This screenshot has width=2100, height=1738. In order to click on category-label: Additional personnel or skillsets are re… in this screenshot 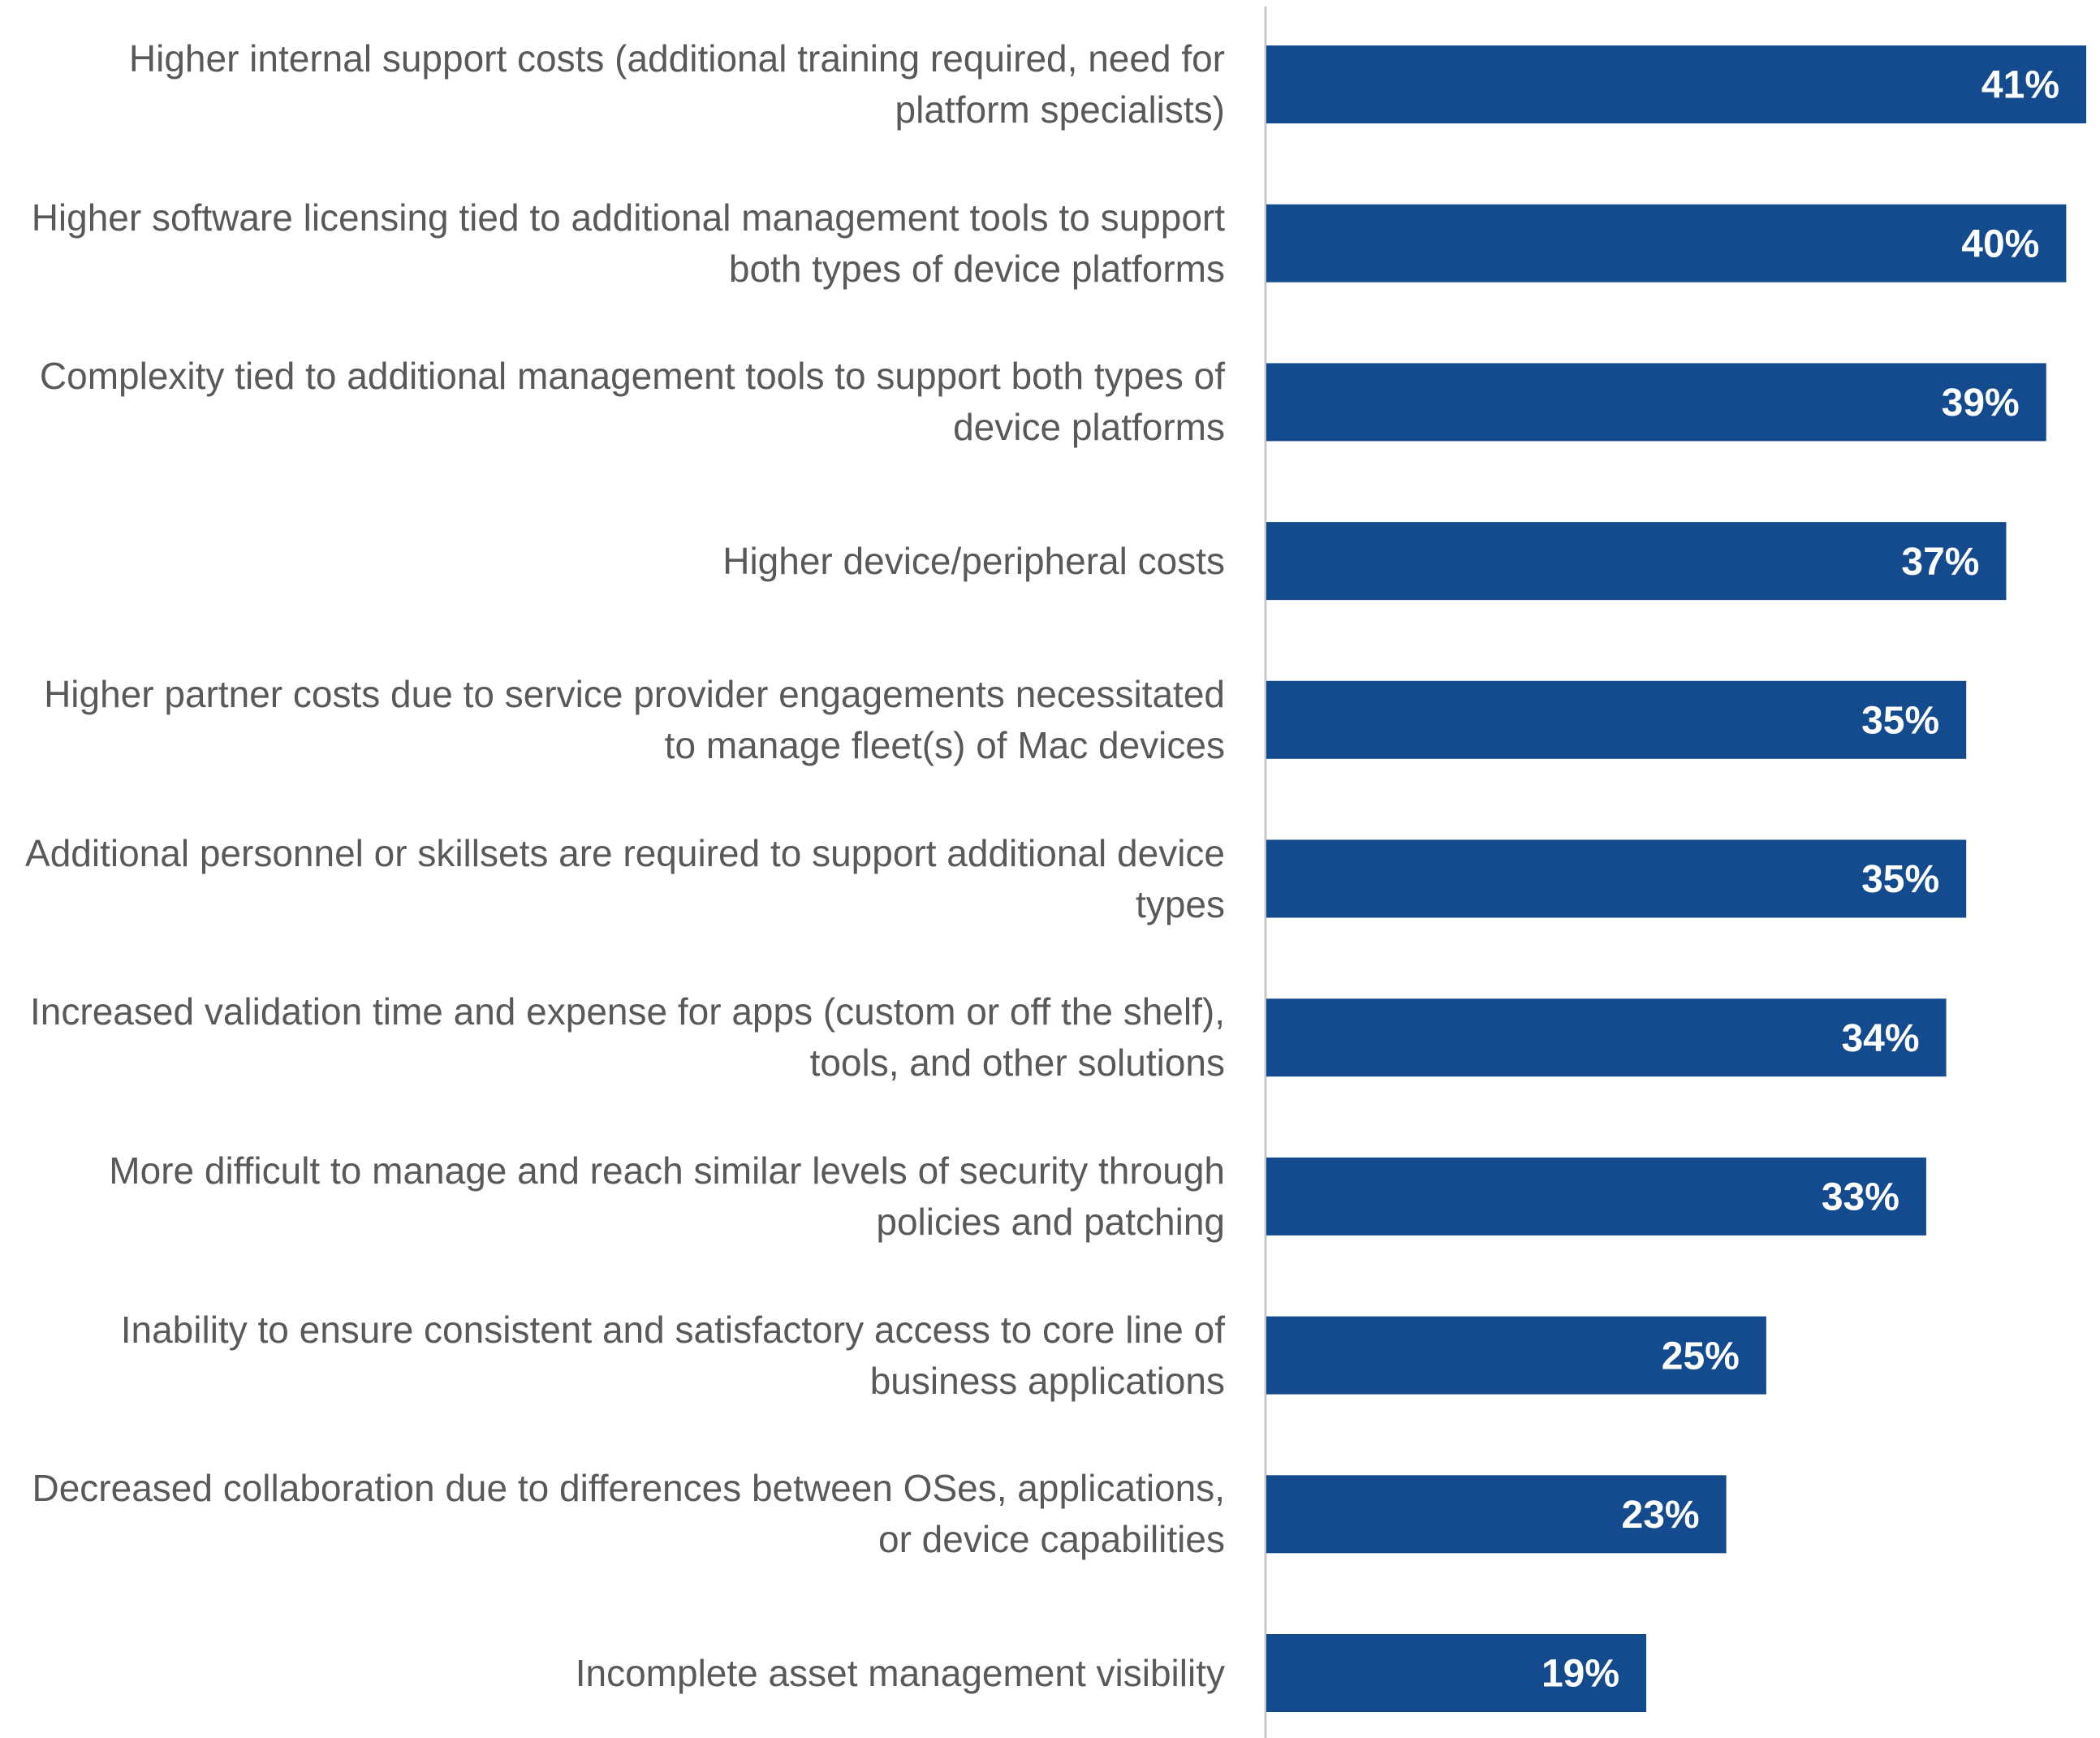, I will do `click(625, 878)`.